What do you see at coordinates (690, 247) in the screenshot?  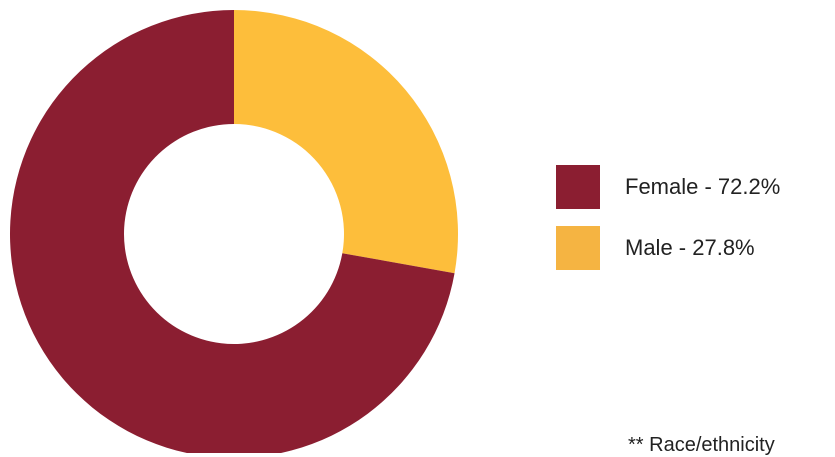 I see `legend-label-male: Male - 27.8%` at bounding box center [690, 247].